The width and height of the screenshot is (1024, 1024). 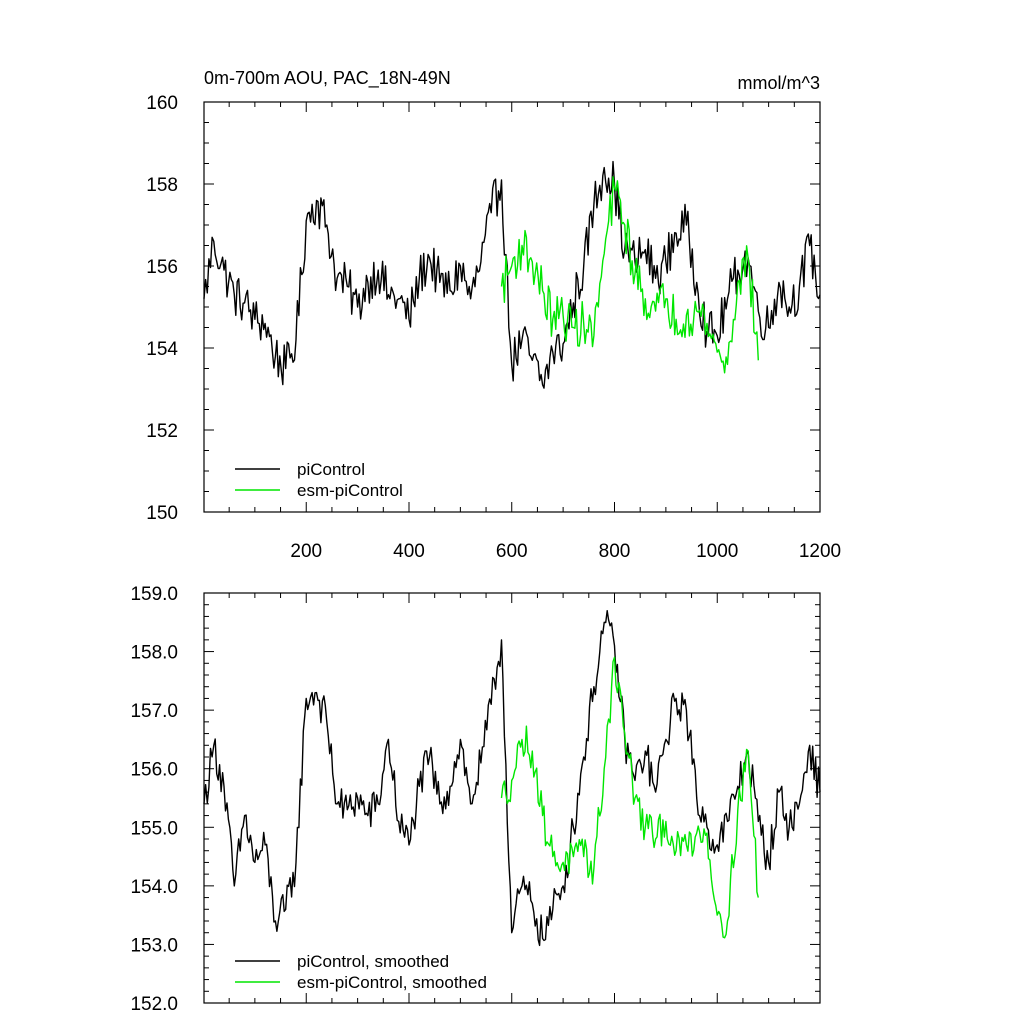 I want to click on bottom-series-line-esm-picontrol-smoothed, so click(x=629, y=797).